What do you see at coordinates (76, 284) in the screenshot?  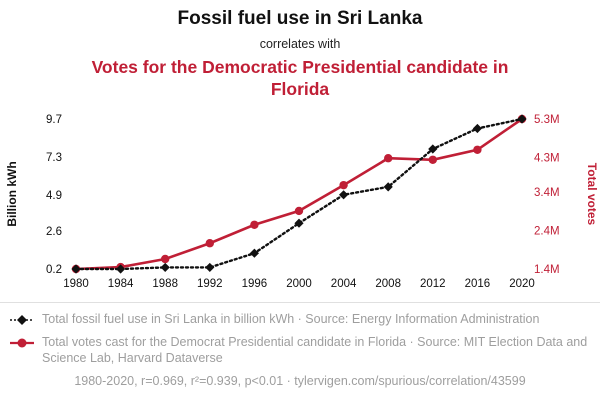 I see `x-axis-tick-label: 1980` at bounding box center [76, 284].